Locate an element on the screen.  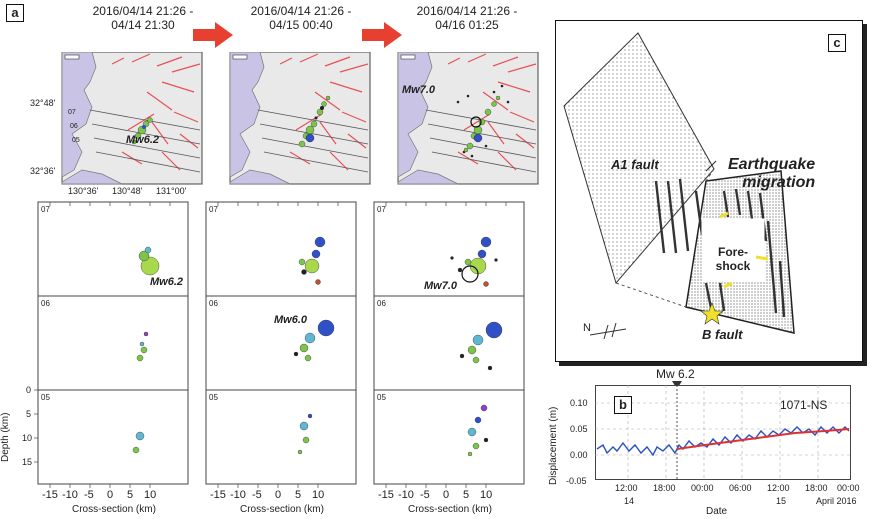
north-label: N is located at coordinates (587, 328).